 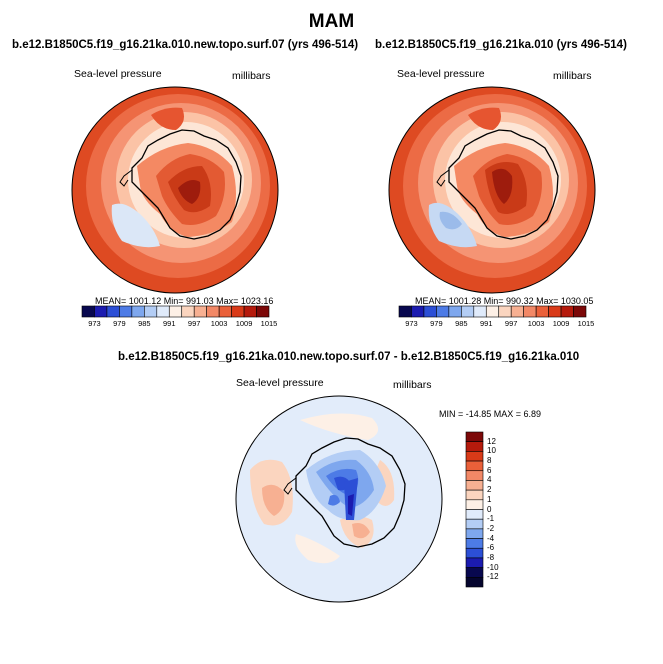 What do you see at coordinates (269, 323) in the screenshot?
I see `colorbar-left-tick: 1015` at bounding box center [269, 323].